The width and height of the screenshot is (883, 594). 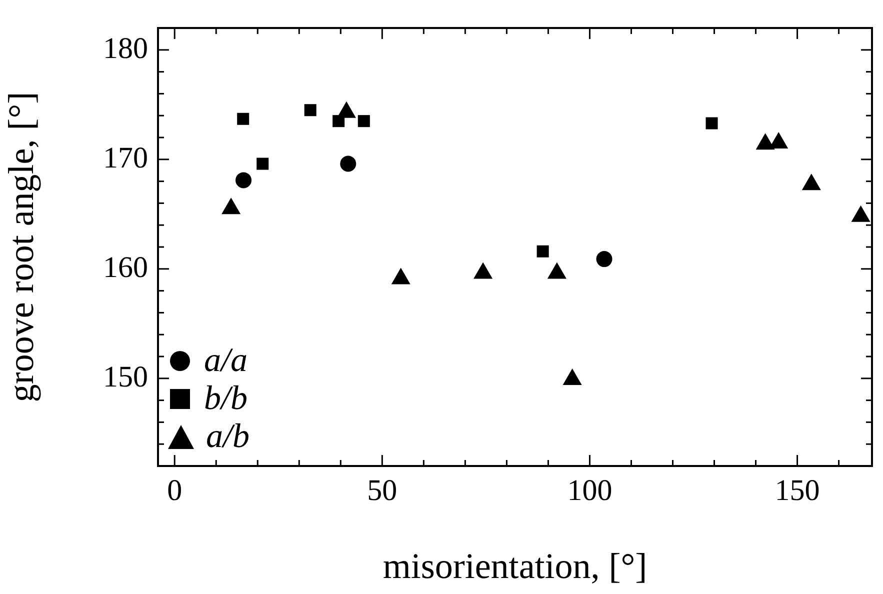 I want to click on x-tick-label: 100, so click(x=589, y=490).